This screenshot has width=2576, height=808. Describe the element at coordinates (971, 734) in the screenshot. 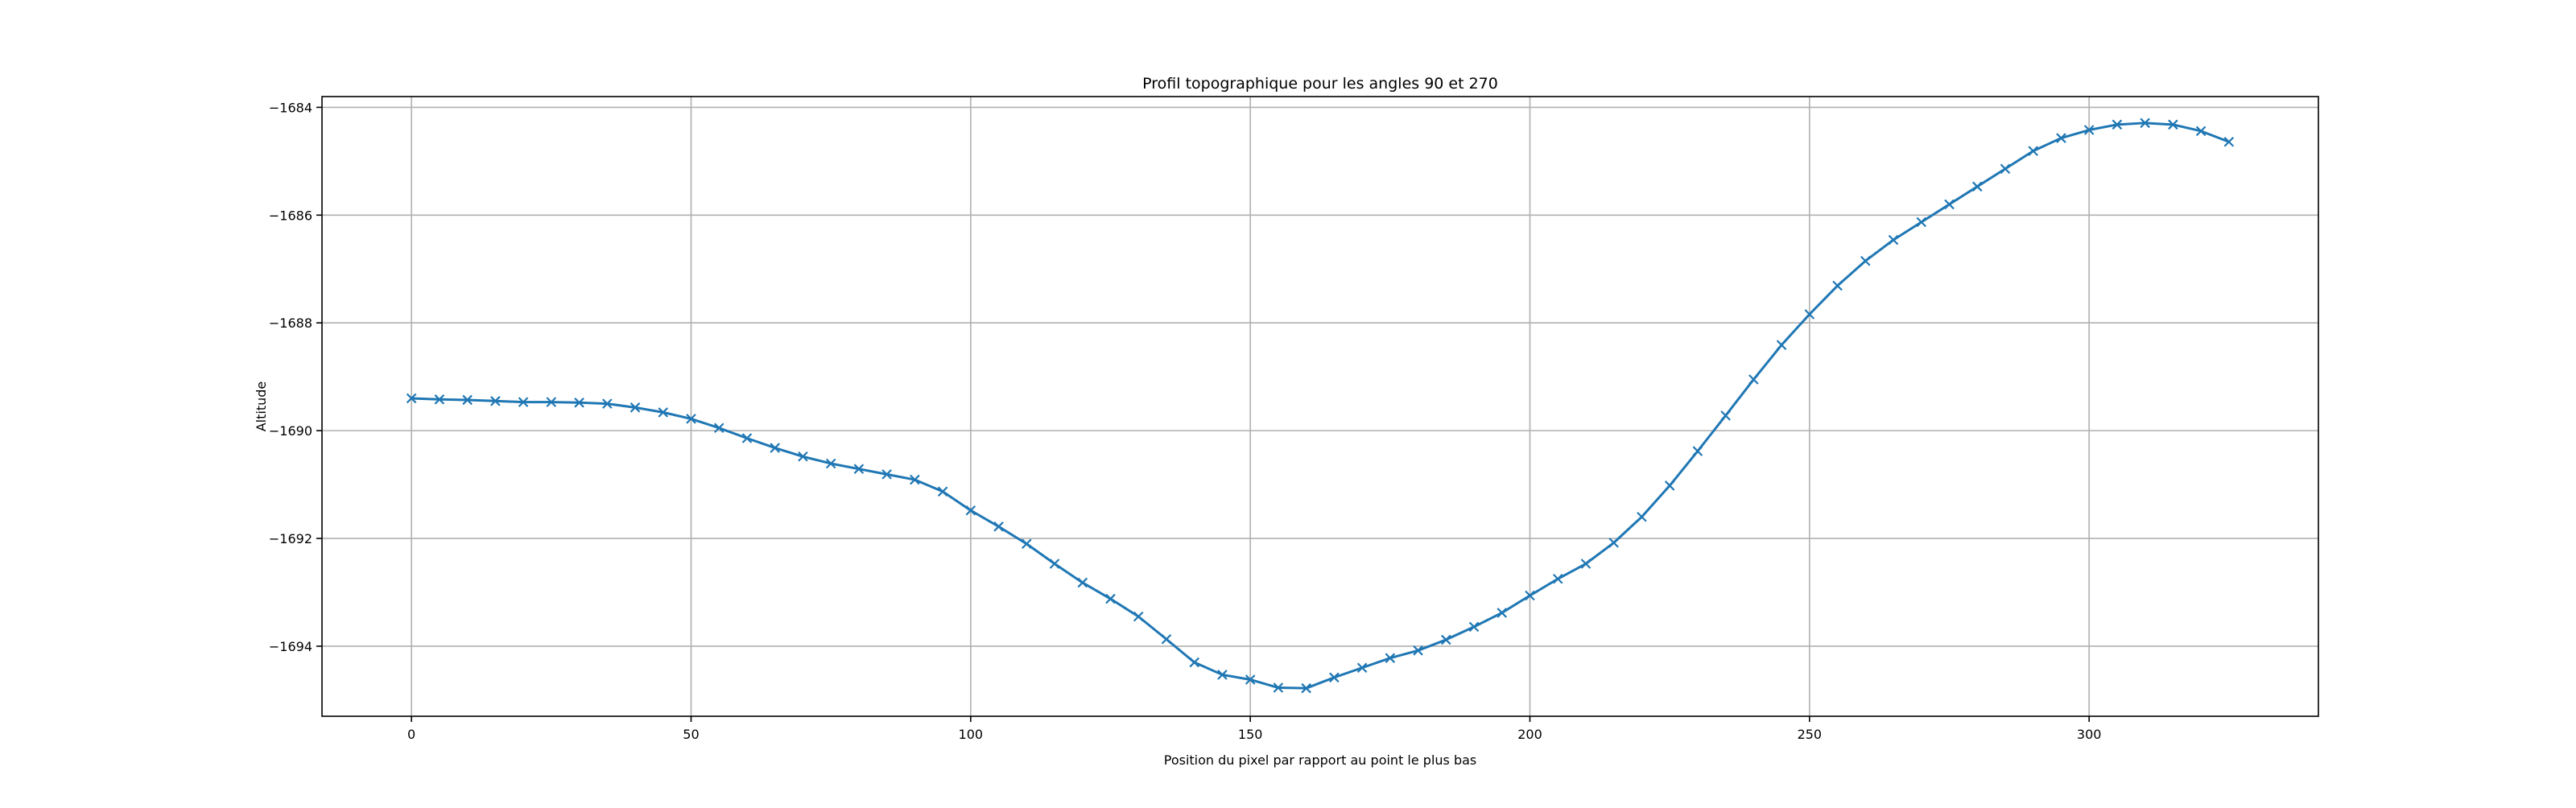

I see `x-tick-label: 100` at that location.